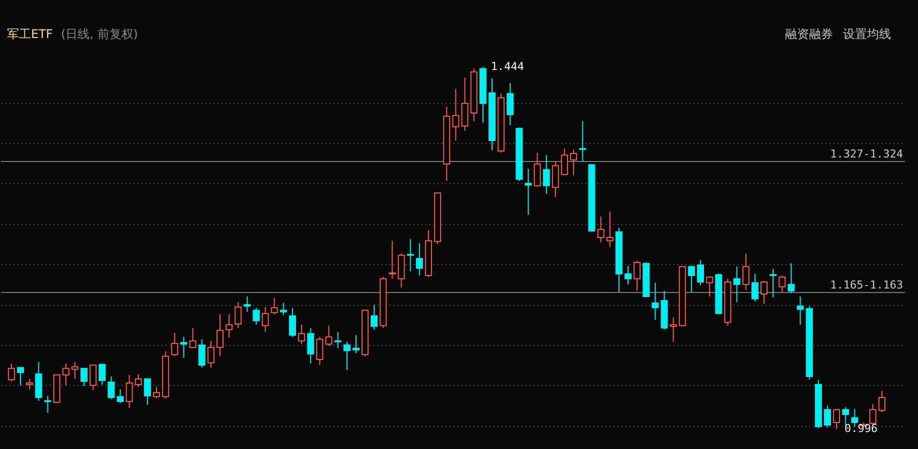 The image size is (918, 449). Describe the element at coordinates (867, 154) in the screenshot. I see `ref-line-label: 1.327-1.324` at that location.